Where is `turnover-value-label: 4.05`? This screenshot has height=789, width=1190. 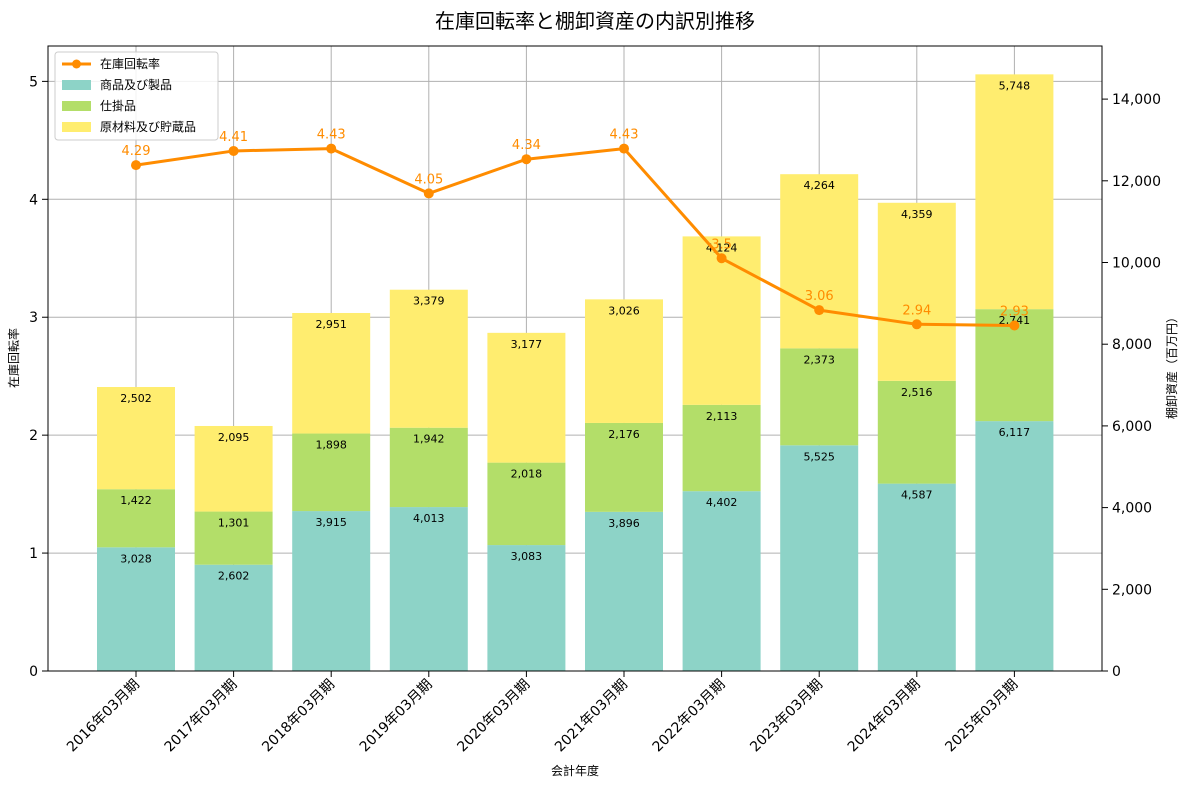 turnover-value-label: 4.05 is located at coordinates (428, 179).